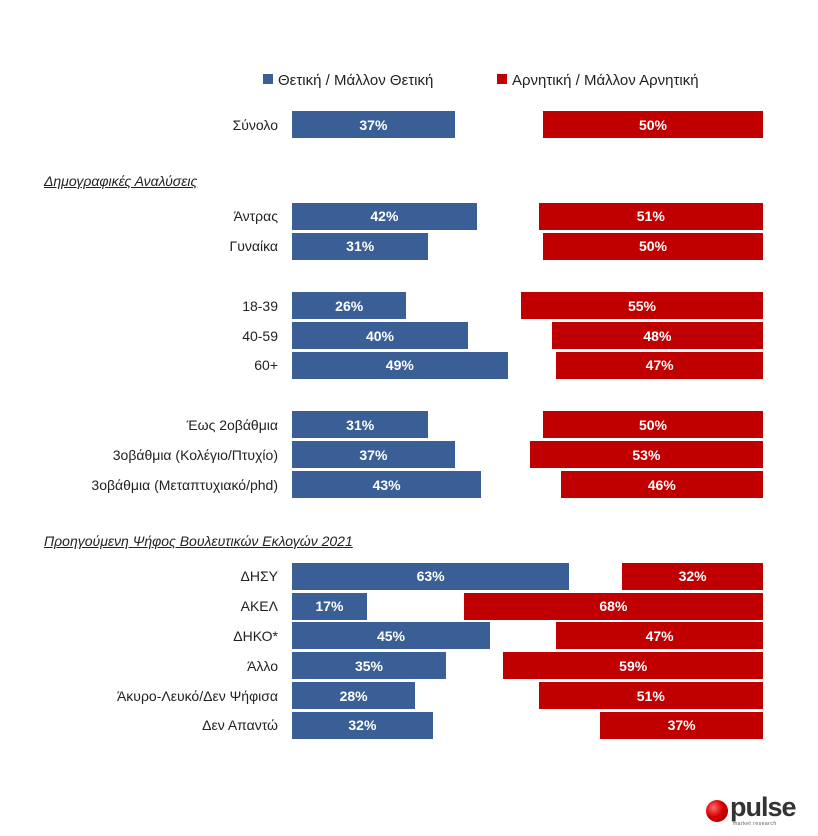 The height and width of the screenshot is (836, 818). What do you see at coordinates (254, 246) in the screenshot?
I see `category-label: Γυναίκα` at bounding box center [254, 246].